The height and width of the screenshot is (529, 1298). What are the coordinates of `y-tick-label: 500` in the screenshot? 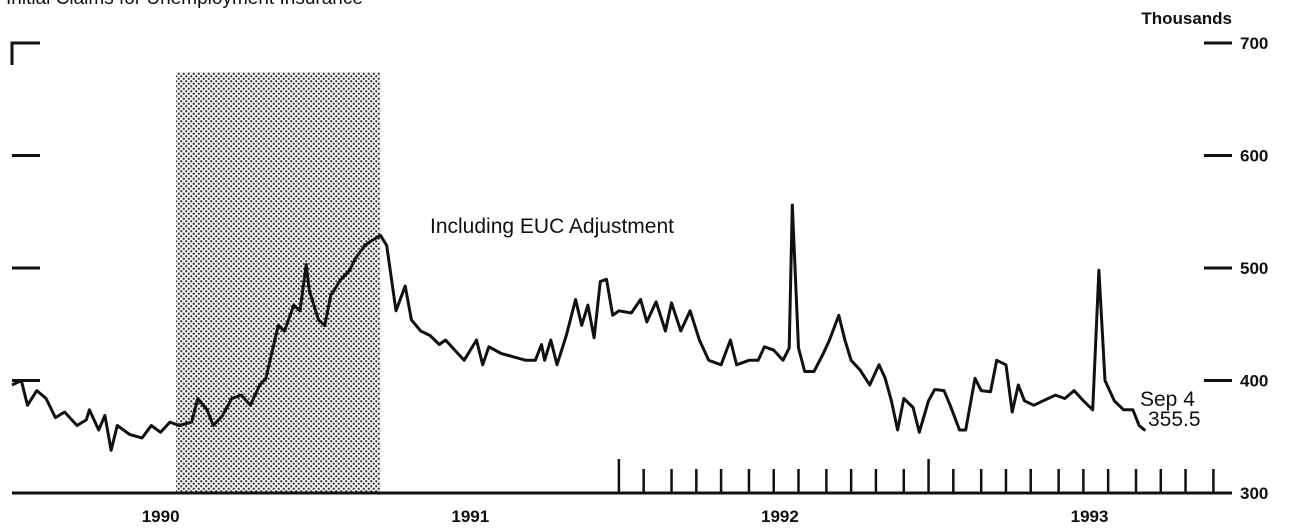 It's located at (1254, 268).